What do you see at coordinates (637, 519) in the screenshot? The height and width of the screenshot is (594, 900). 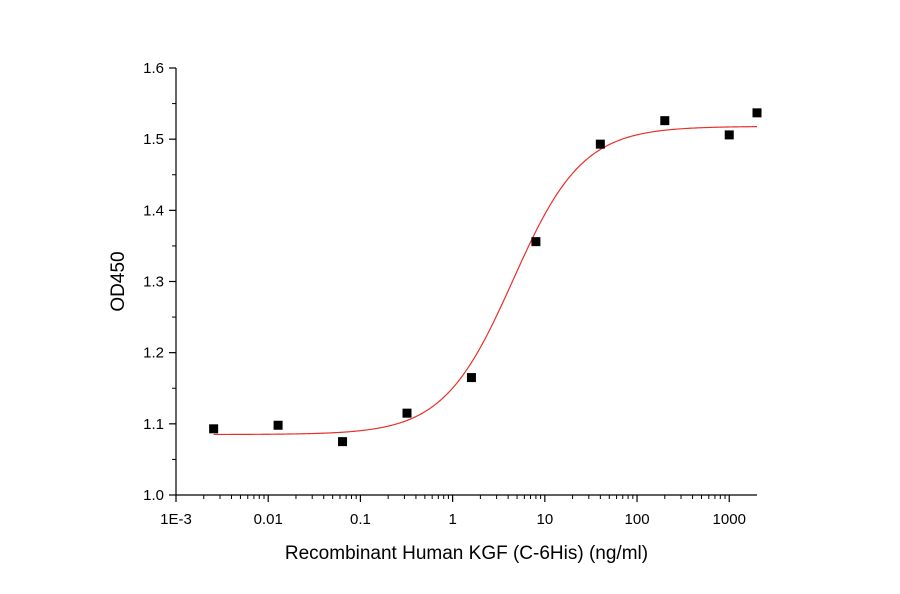 I see `x-tick-label: 100` at bounding box center [637, 519].